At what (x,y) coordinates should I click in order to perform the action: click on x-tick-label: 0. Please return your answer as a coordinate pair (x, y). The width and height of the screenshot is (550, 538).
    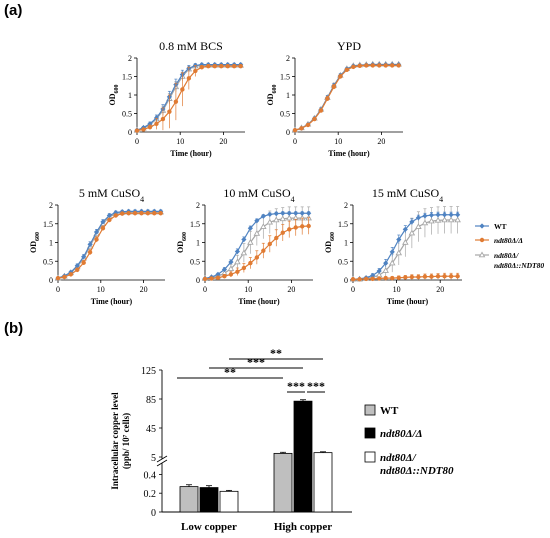
    Looking at the image, I should click on (295, 141).